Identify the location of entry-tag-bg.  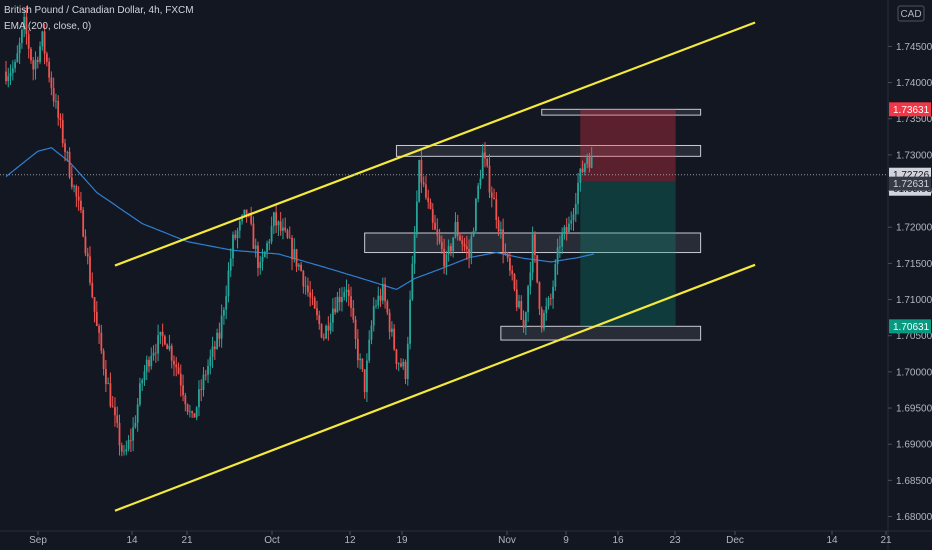
(910, 183).